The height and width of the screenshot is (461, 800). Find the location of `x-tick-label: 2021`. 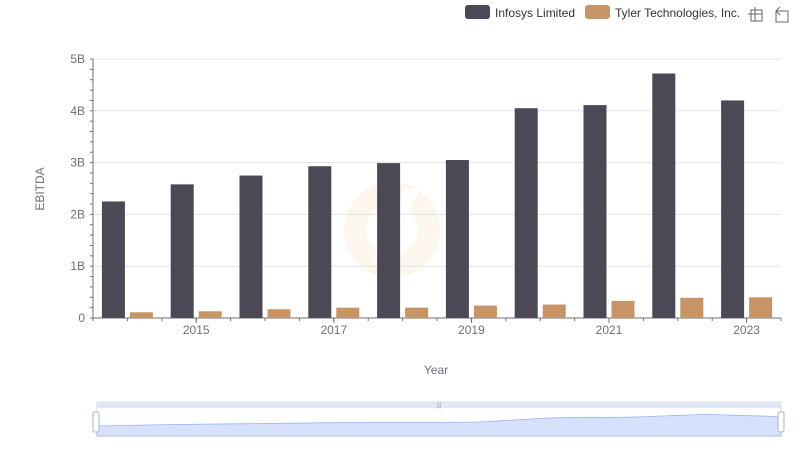

x-tick-label: 2021 is located at coordinates (609, 330).